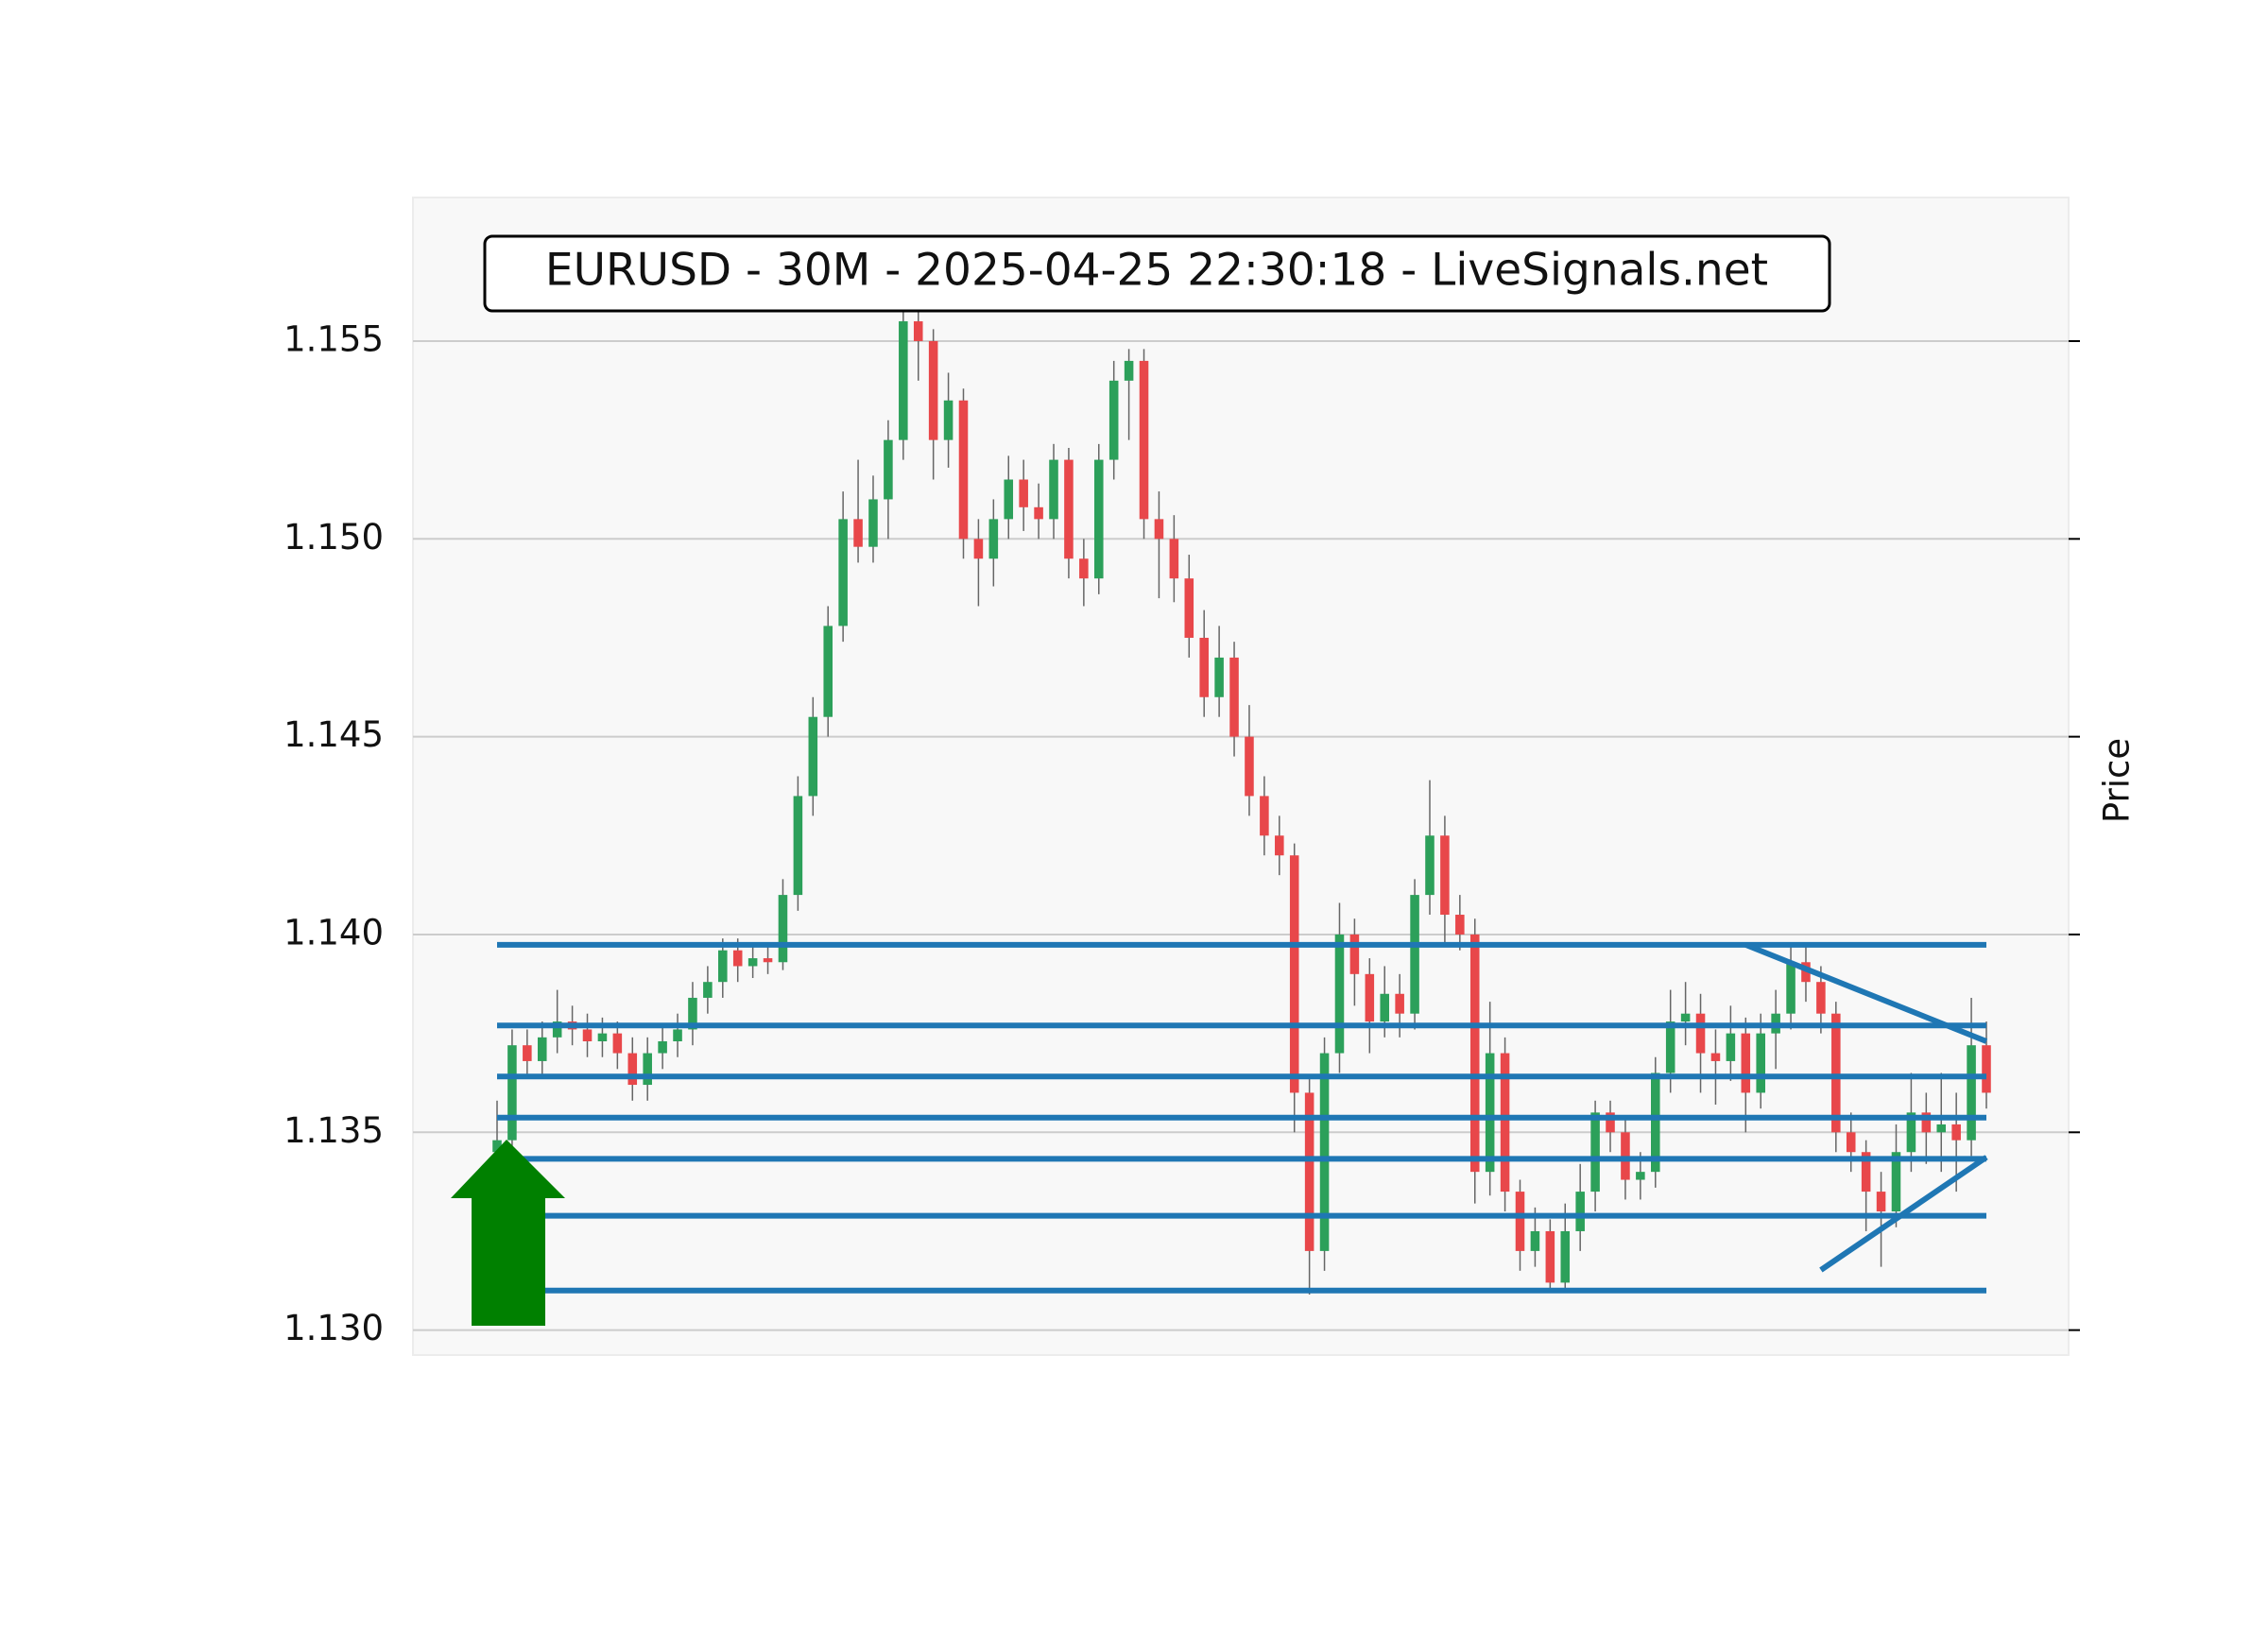  I want to click on y-tick-label: 1.155, so click(334, 339).